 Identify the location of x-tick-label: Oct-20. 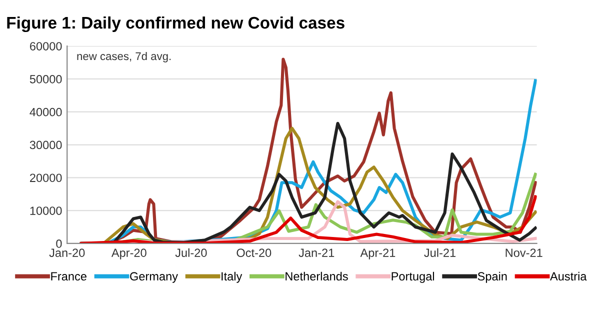
(254, 252).